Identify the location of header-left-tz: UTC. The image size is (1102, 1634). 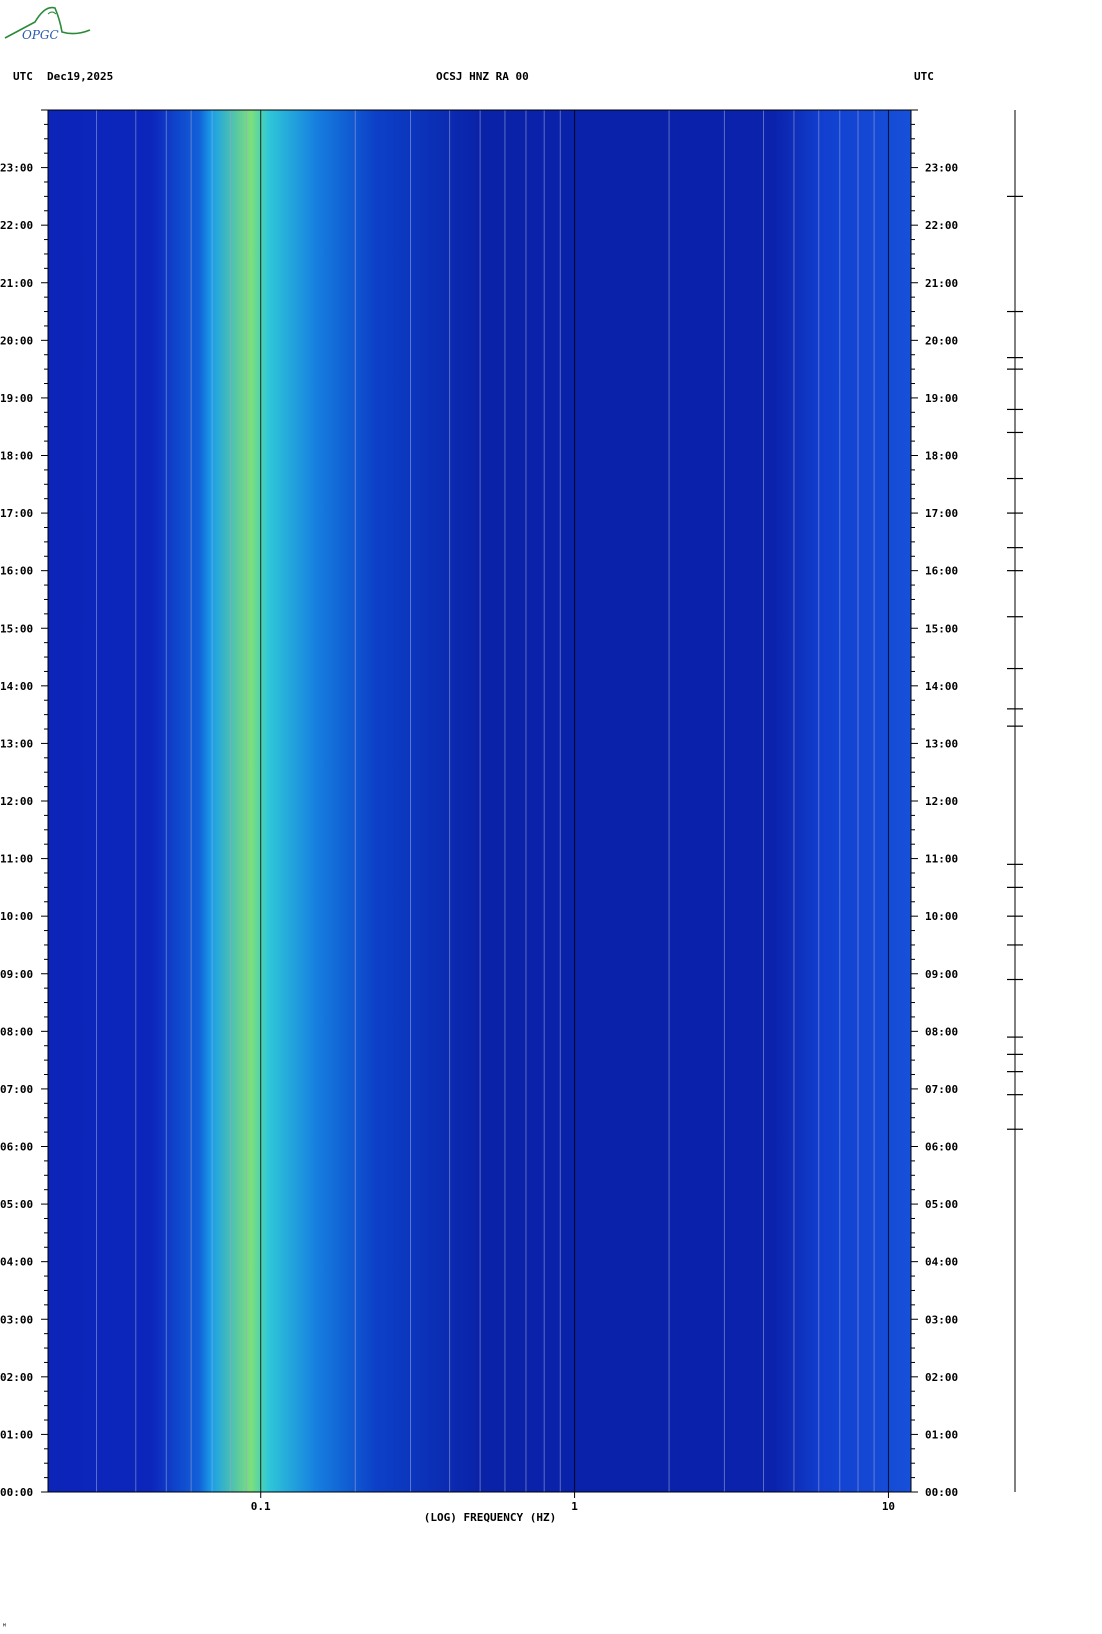
(23, 76).